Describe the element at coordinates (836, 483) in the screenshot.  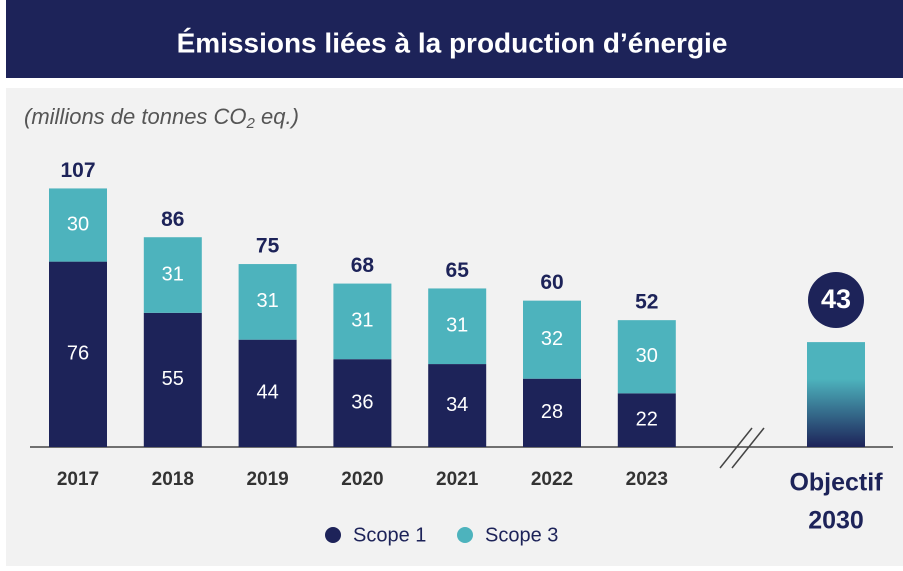
I see `target-category: Objectif` at that location.